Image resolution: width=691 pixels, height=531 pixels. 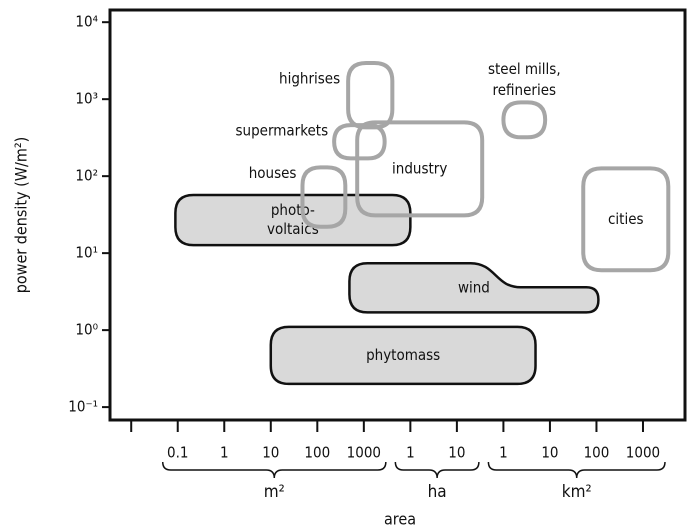 What do you see at coordinates (86, 330) in the screenshot?
I see `y-tick-label: 10⁰` at bounding box center [86, 330].